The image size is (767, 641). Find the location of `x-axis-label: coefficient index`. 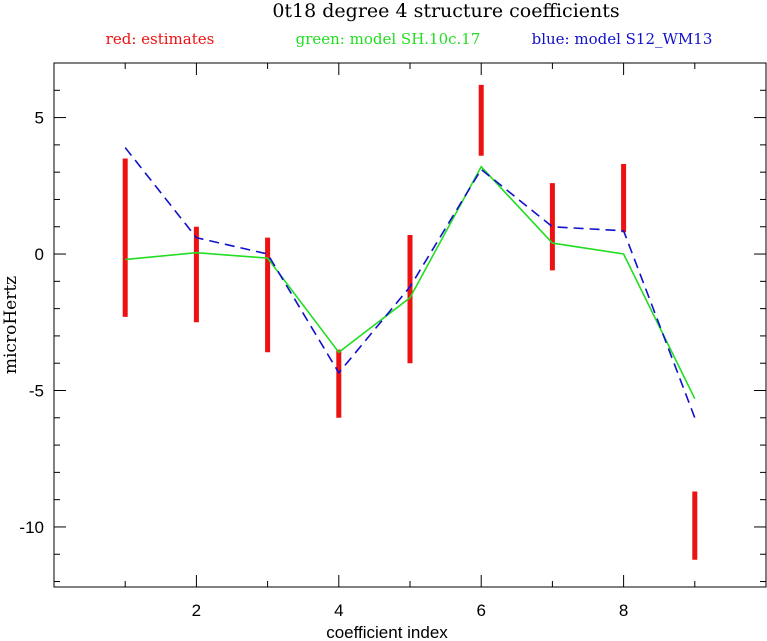

x-axis-label: coefficient index is located at coordinates (387, 632).